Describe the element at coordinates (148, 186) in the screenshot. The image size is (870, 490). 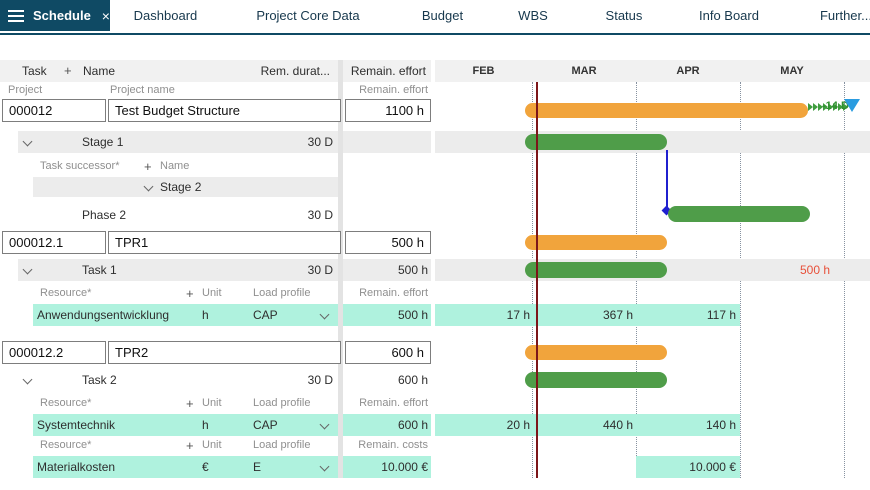
I see `chevron-down-icon` at that location.